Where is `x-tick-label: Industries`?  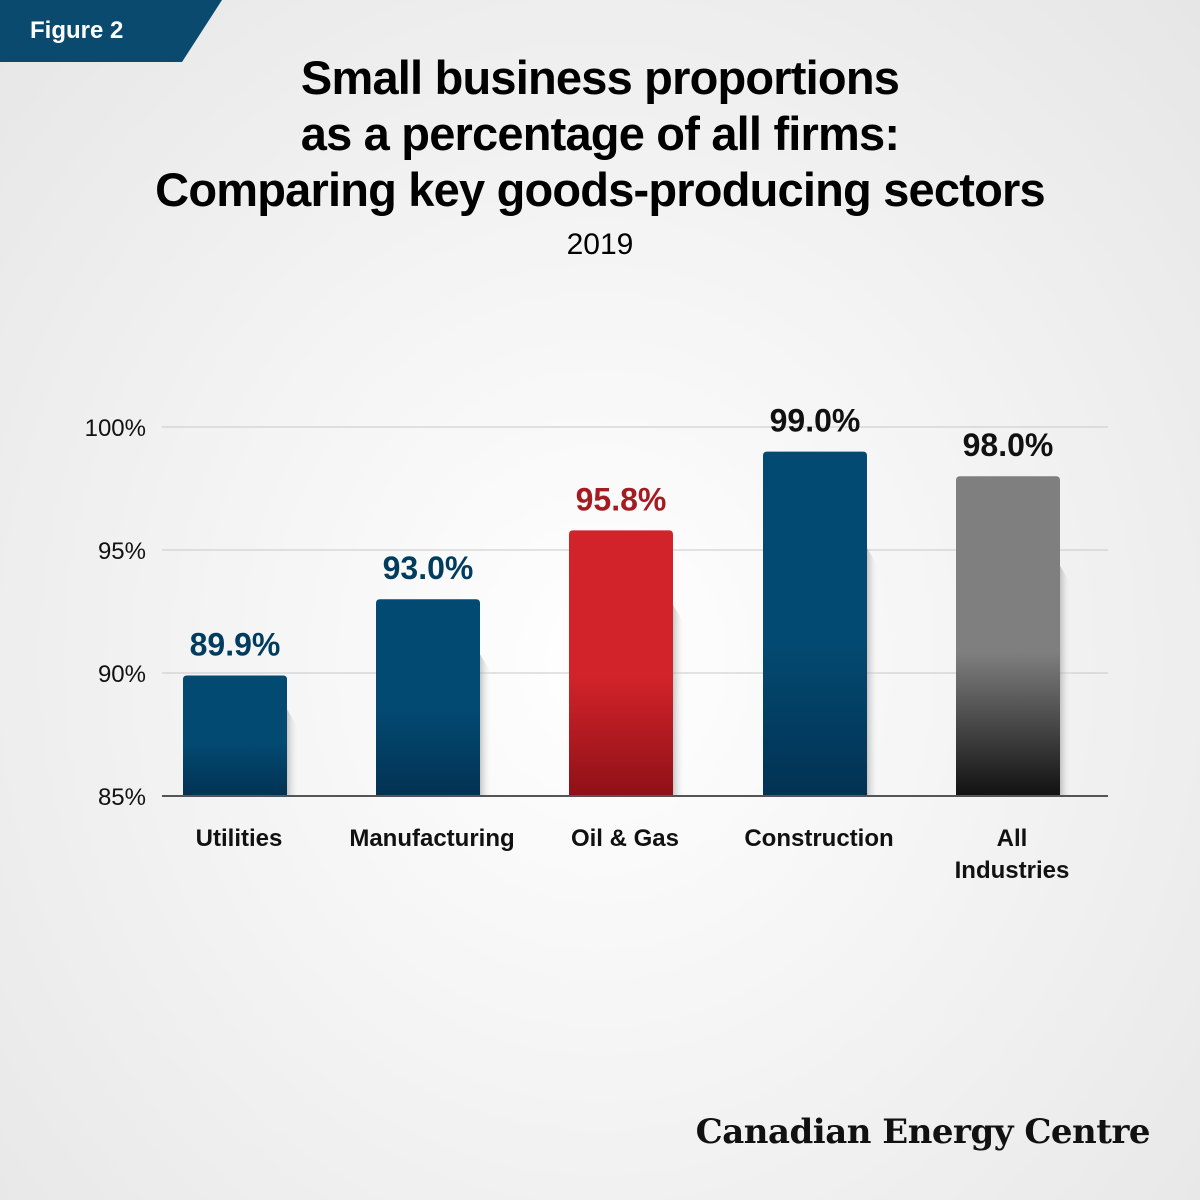 x-tick-label: Industries is located at coordinates (1012, 870).